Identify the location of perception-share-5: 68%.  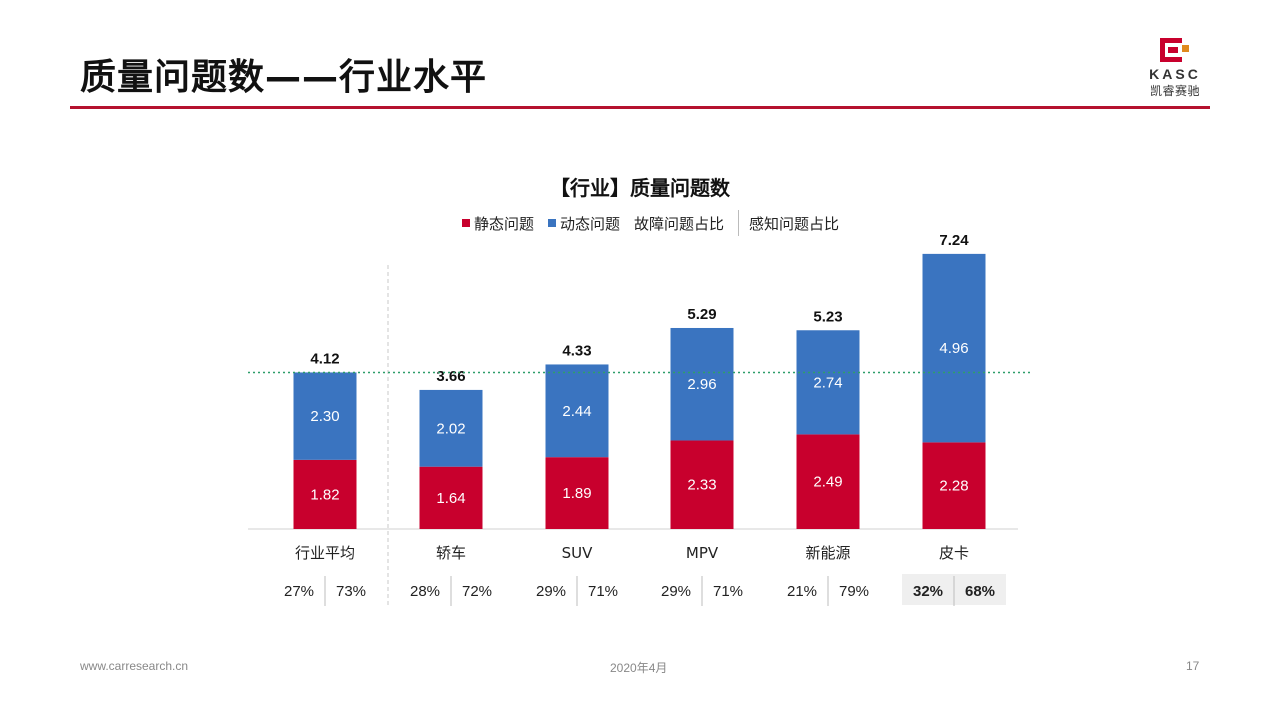
(980, 591).